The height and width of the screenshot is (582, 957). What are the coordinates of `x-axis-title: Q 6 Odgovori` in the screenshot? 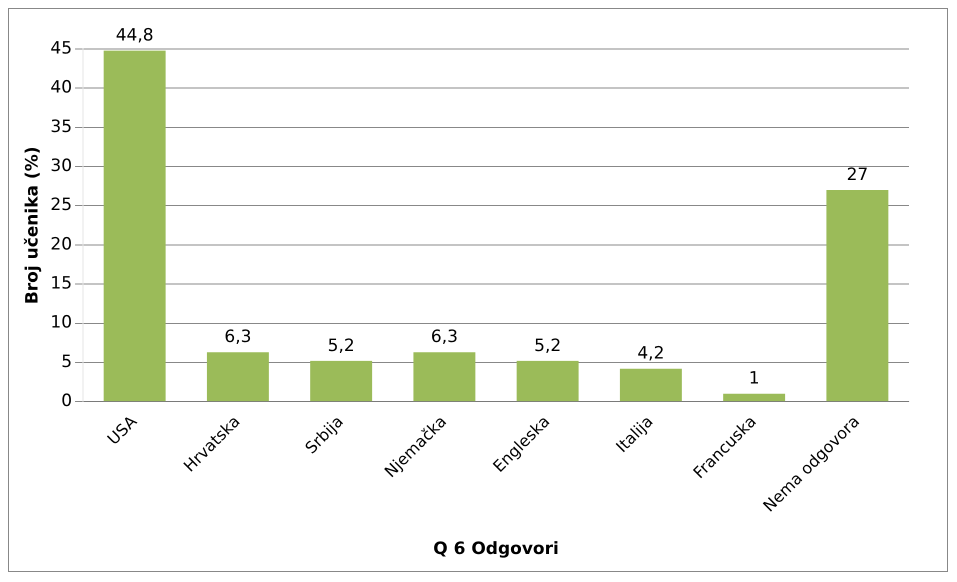 It's located at (496, 549).